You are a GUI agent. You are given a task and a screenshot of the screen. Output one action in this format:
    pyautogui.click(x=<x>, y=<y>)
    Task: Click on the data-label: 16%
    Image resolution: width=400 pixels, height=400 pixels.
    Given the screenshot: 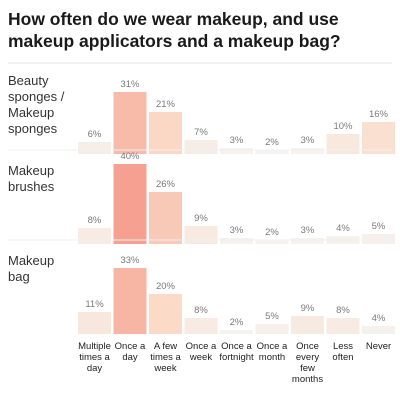 What is the action you would take?
    pyautogui.click(x=379, y=114)
    